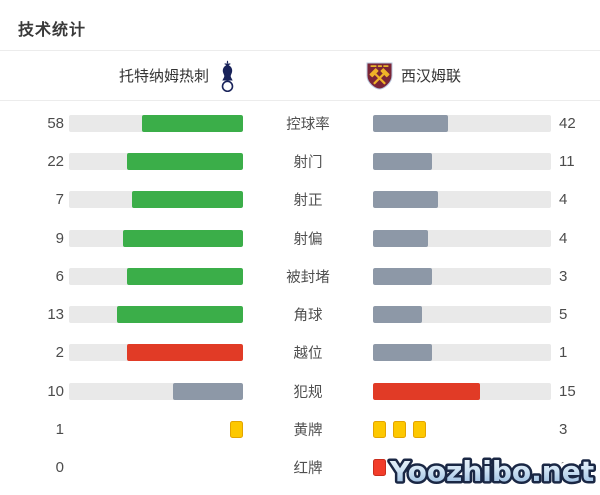 Image resolution: width=600 pixels, height=495 pixels. What do you see at coordinates (59, 468) in the screenshot?
I see `home-value: 0` at bounding box center [59, 468].